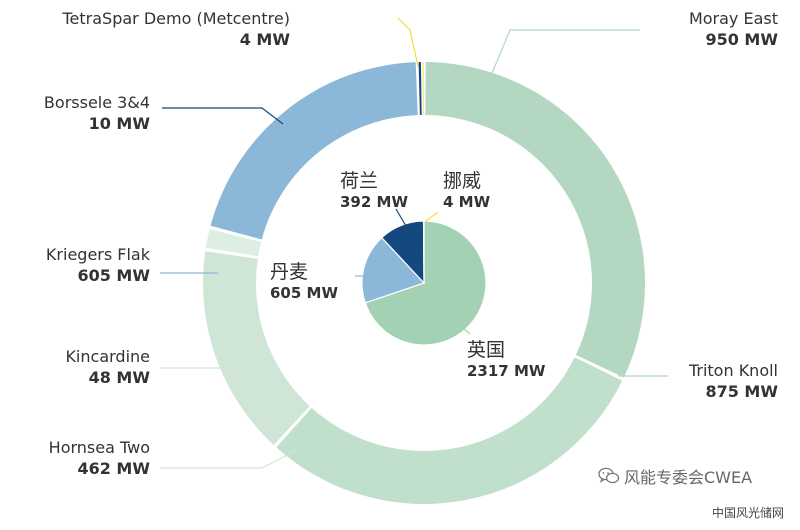 Image resolution: width=800 pixels, height=530 pixels. Describe the element at coordinates (609, 475) in the screenshot. I see `wechat-icon` at that location.